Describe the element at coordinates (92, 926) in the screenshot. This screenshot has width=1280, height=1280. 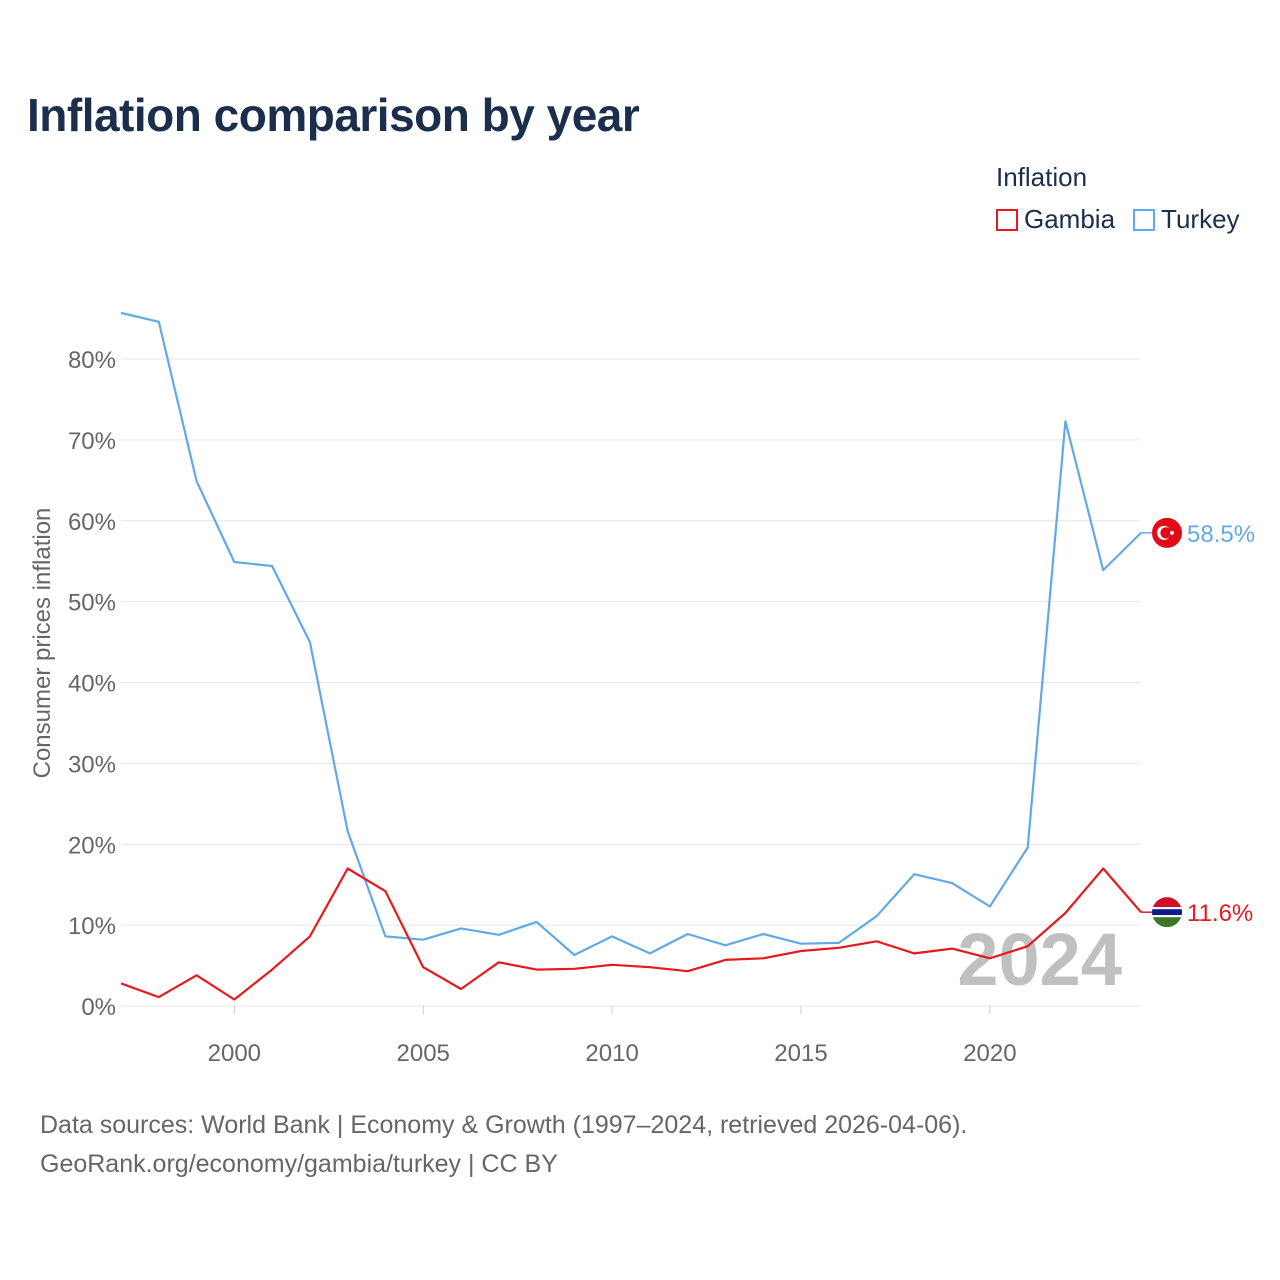
I see `y-tick-label: 10%` at that location.